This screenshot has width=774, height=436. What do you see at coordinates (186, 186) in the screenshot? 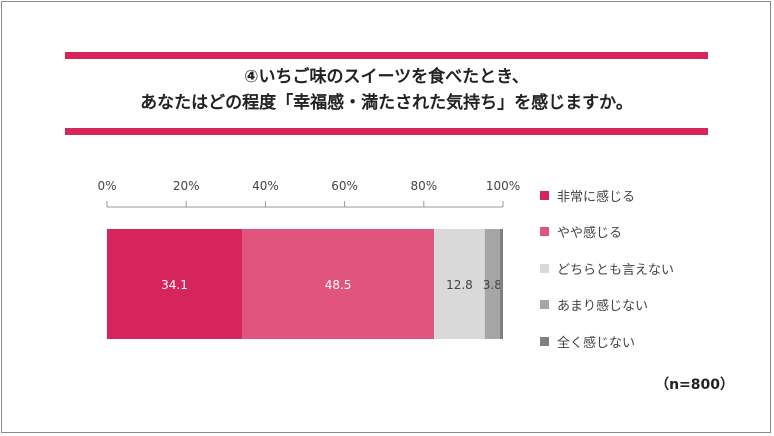
I see `x-tick-label: 20%` at bounding box center [186, 186].